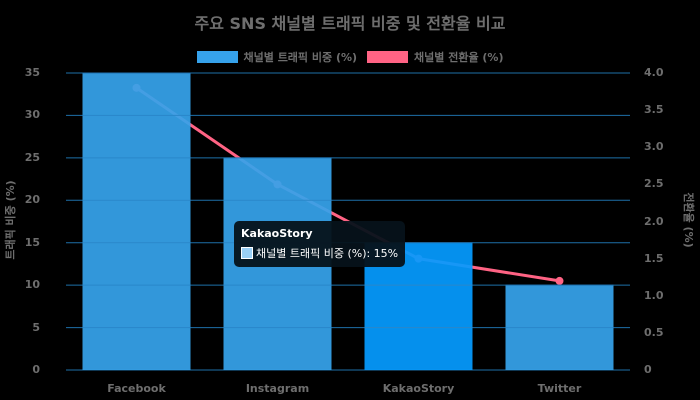  I want to click on y-tick-right: 4.0, so click(654, 72).